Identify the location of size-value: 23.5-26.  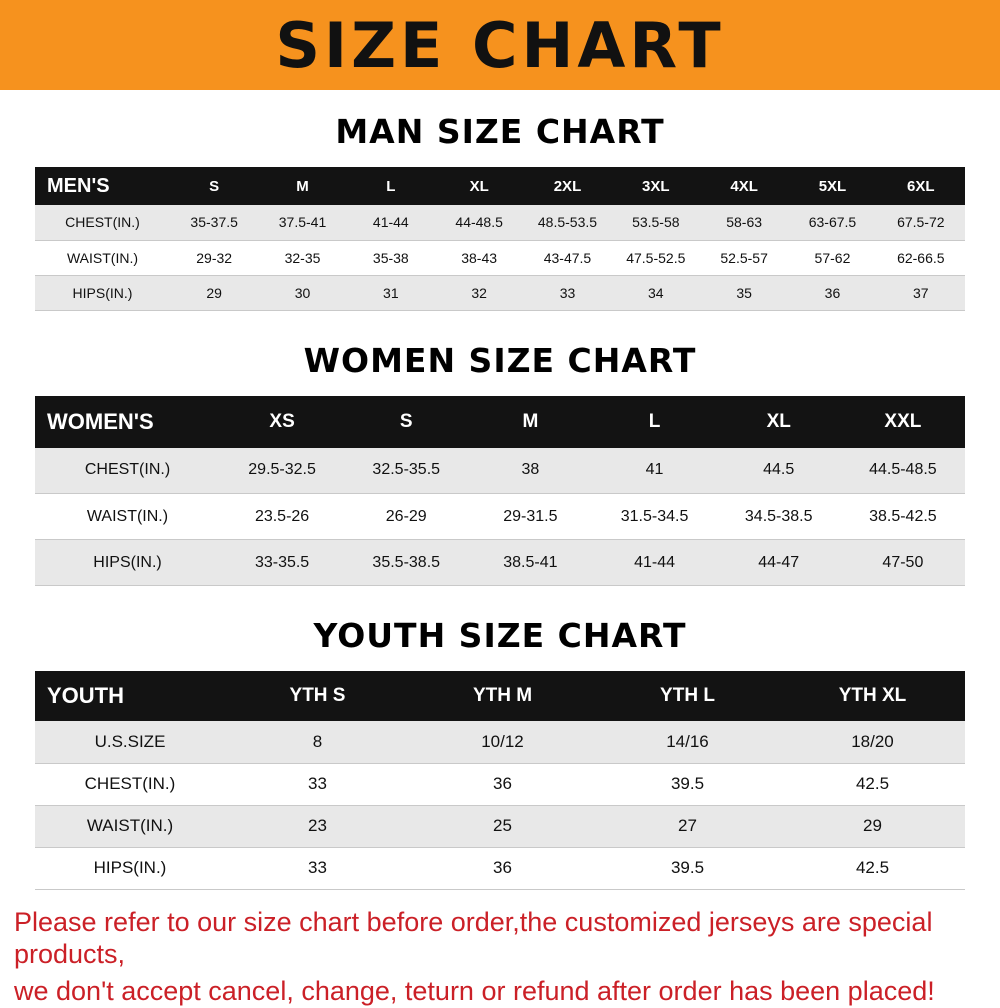
(282, 517).